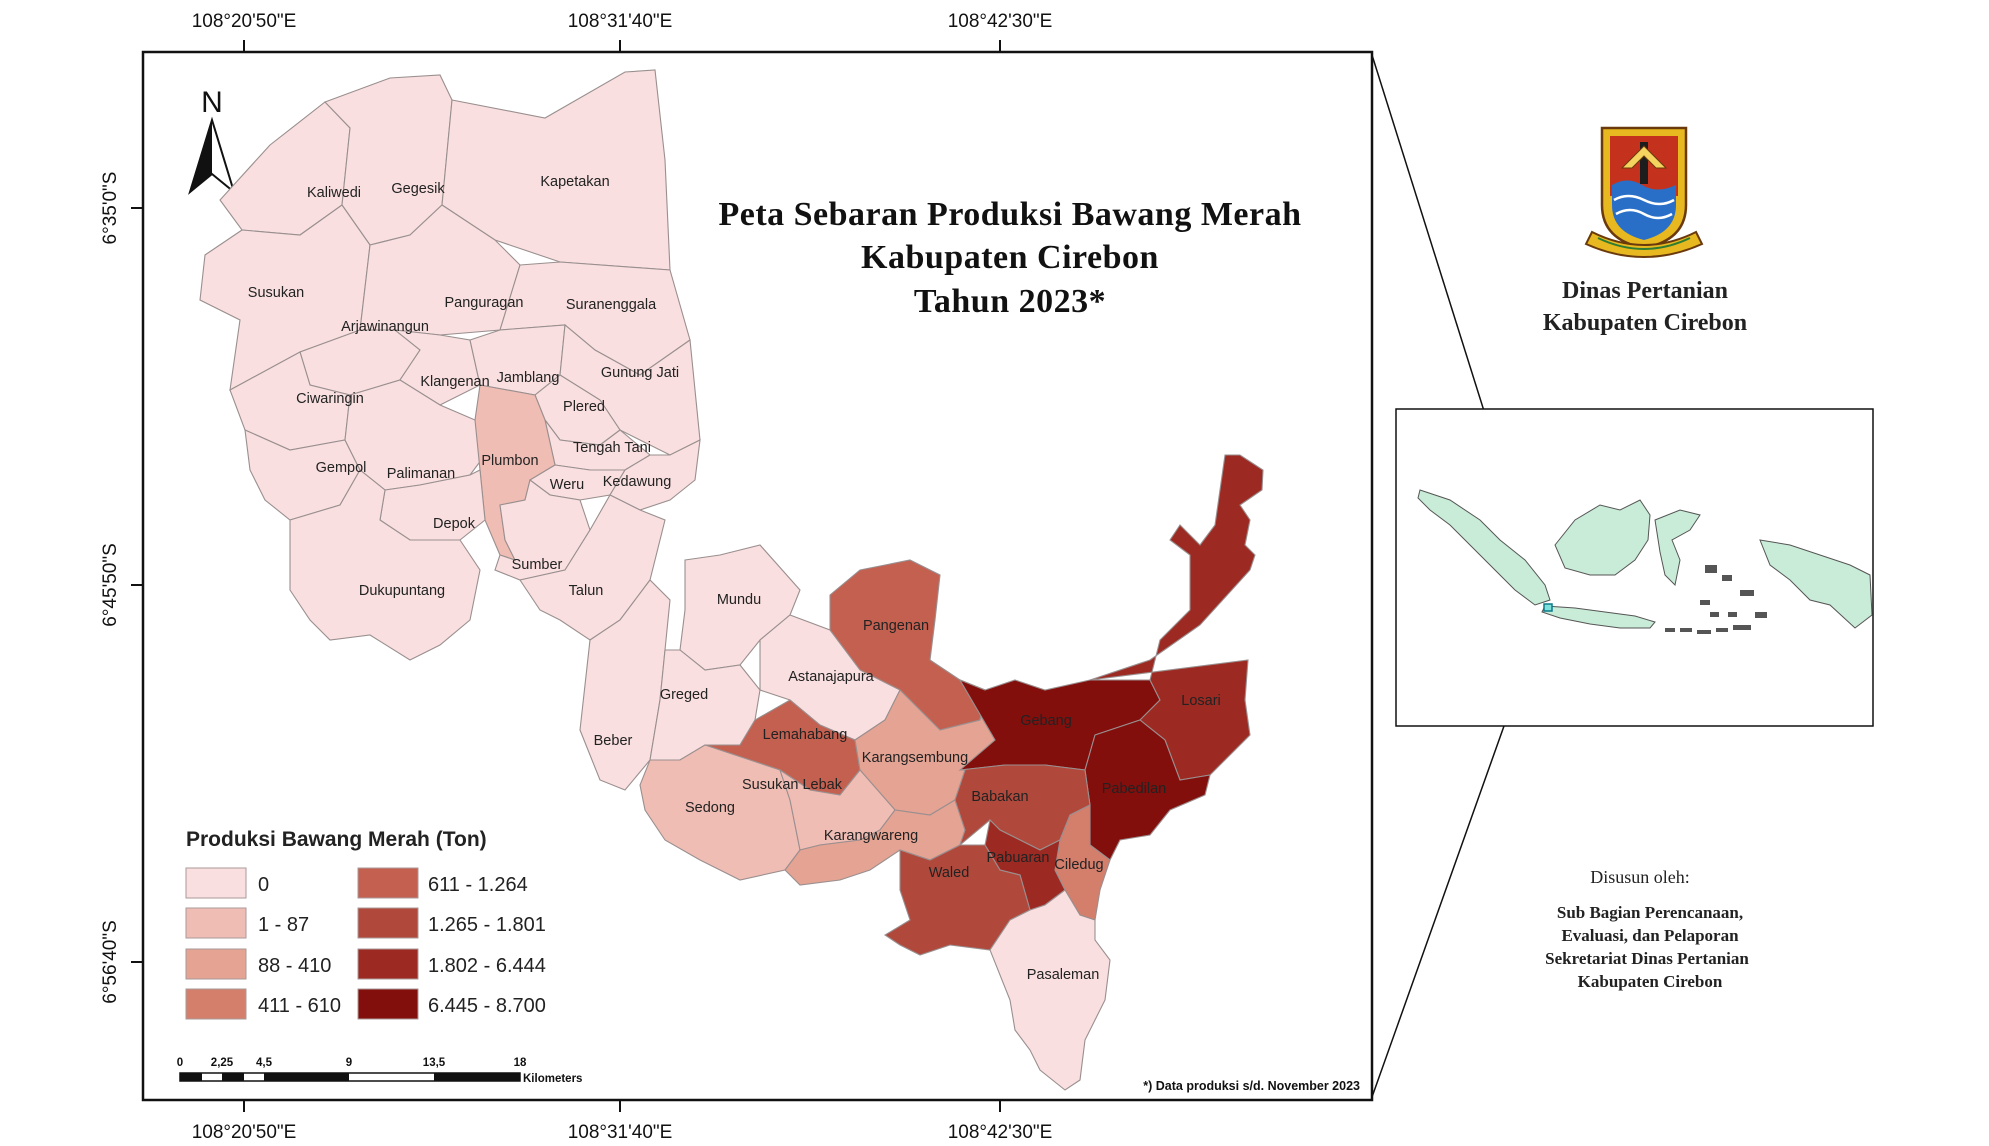 The image size is (1989, 1146). What do you see at coordinates (537, 565) in the screenshot?
I see `label-sumber: Sumber` at bounding box center [537, 565].